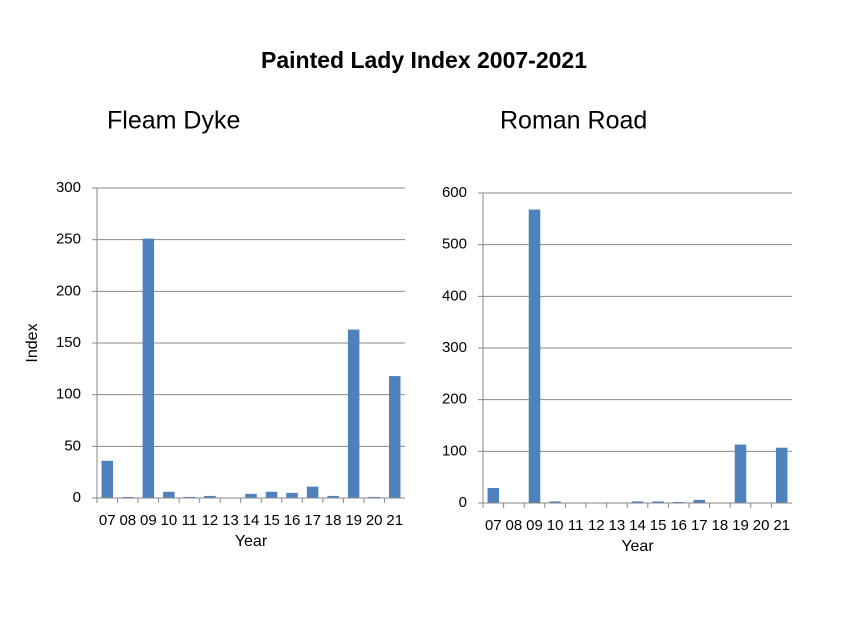 Image resolution: width=848 pixels, height=636 pixels. Describe the element at coordinates (454, 244) in the screenshot. I see `y-tick-label: 500` at that location.